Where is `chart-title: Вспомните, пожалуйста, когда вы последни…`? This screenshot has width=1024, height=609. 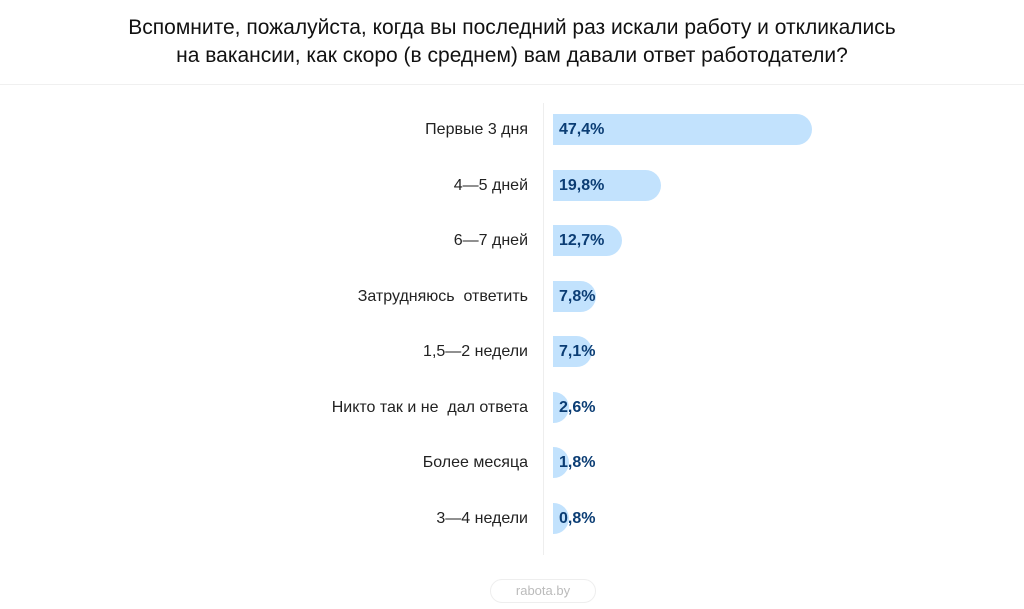 chart-title: Вспомните, пожалуйста, когда вы последни… is located at coordinates (512, 42).